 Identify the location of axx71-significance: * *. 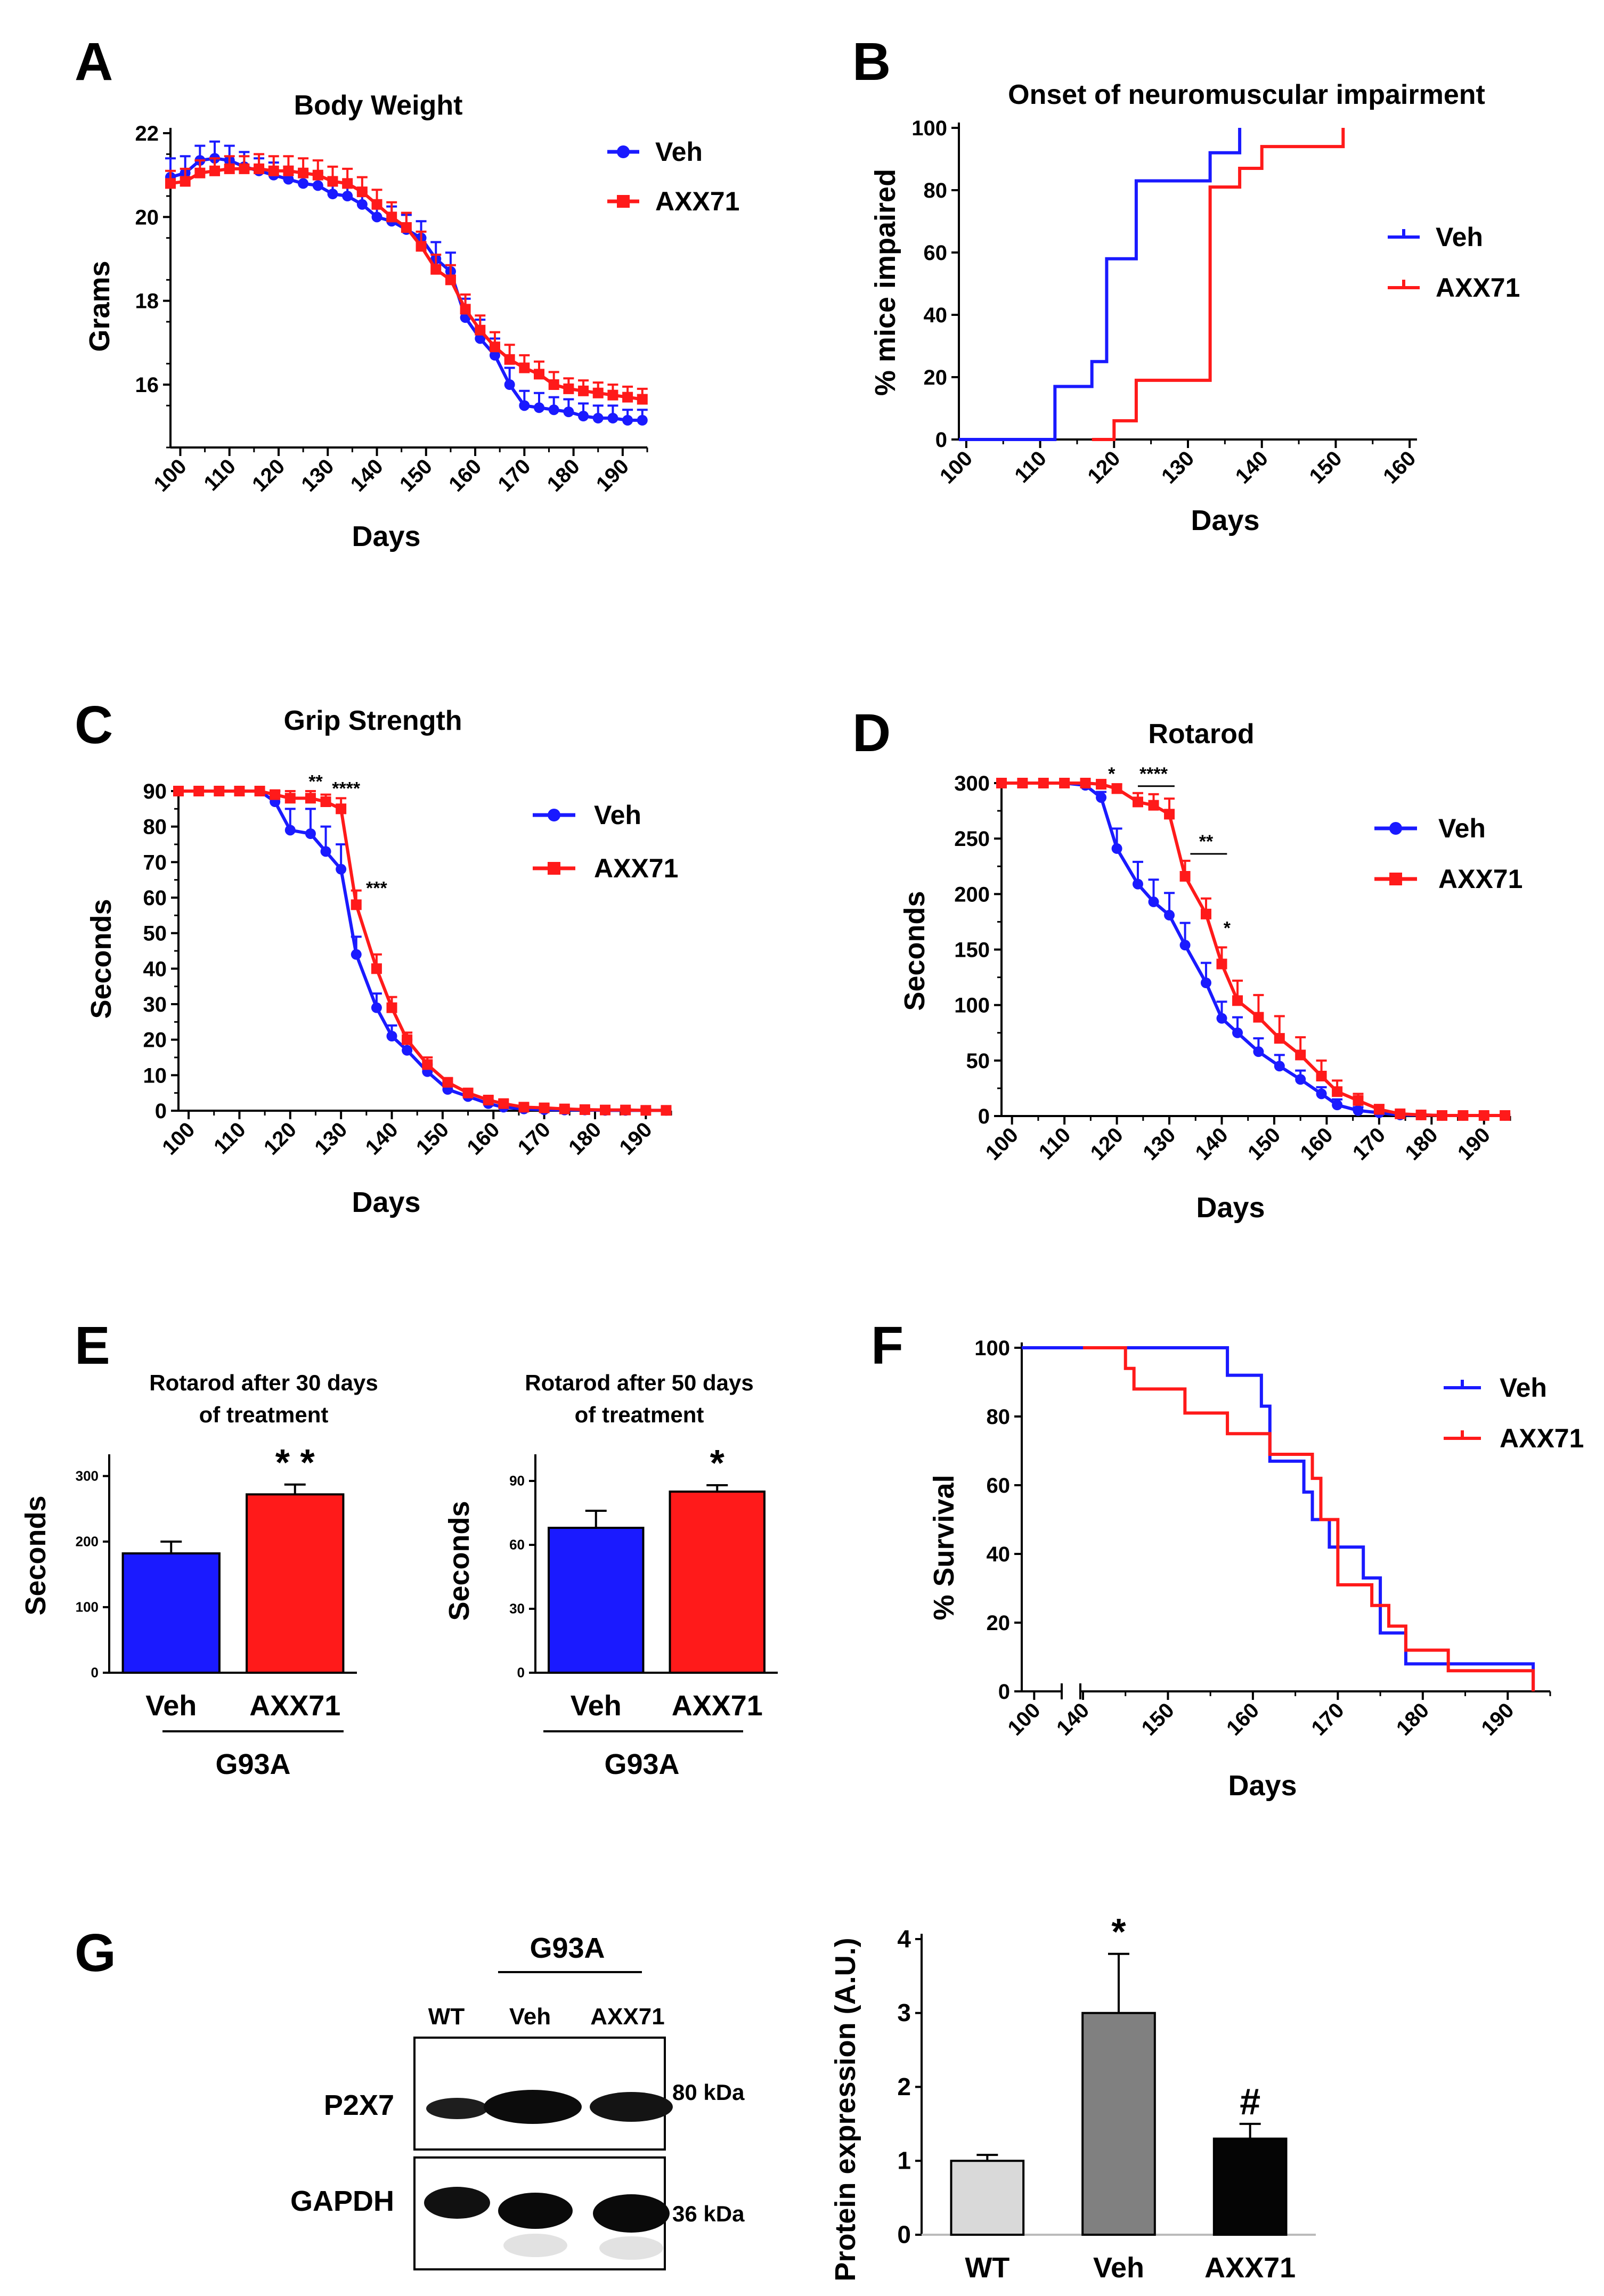
(295, 1462).